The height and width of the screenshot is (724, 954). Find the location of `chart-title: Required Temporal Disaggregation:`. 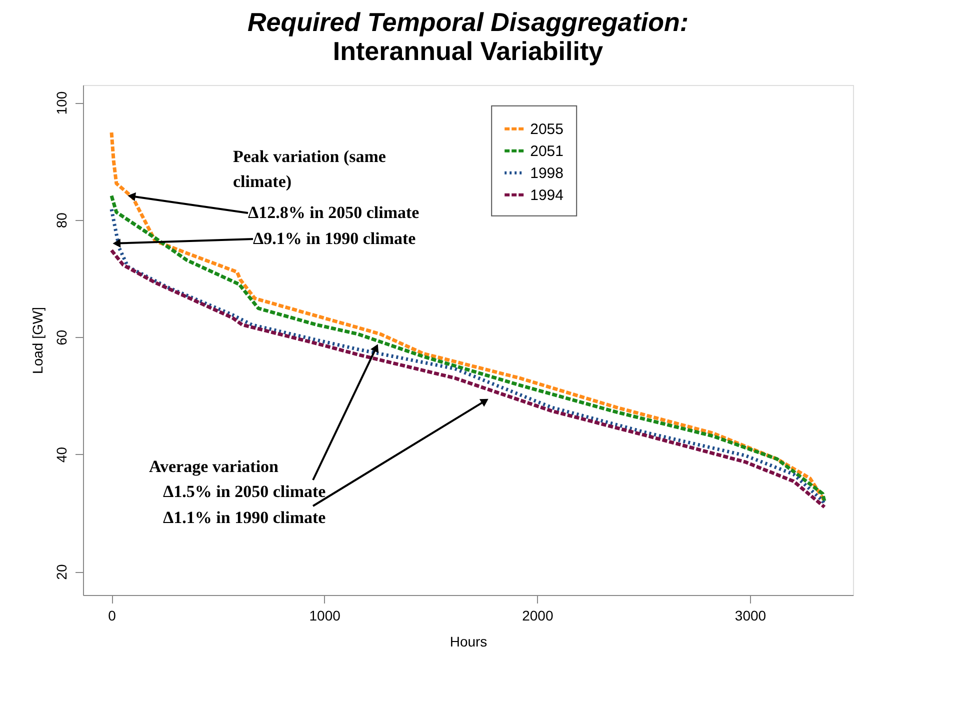

chart-title: Required Temporal Disaggregation: is located at coordinates (468, 22).